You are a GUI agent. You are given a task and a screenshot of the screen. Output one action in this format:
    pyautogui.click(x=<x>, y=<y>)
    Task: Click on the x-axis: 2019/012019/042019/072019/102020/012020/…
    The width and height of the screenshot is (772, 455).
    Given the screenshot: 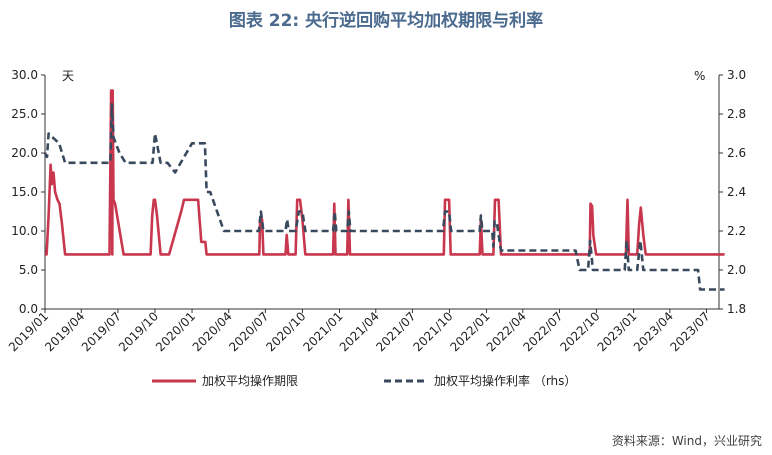 What is the action you would take?
    pyautogui.click(x=362, y=331)
    